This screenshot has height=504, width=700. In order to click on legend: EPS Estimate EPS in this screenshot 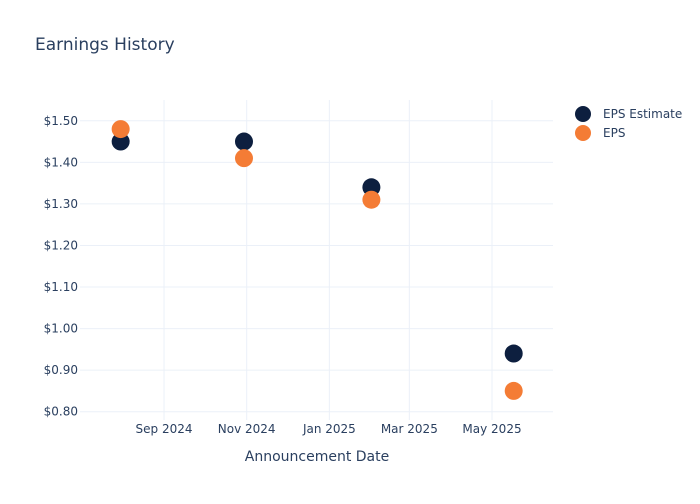, I will do `click(628, 123)`.